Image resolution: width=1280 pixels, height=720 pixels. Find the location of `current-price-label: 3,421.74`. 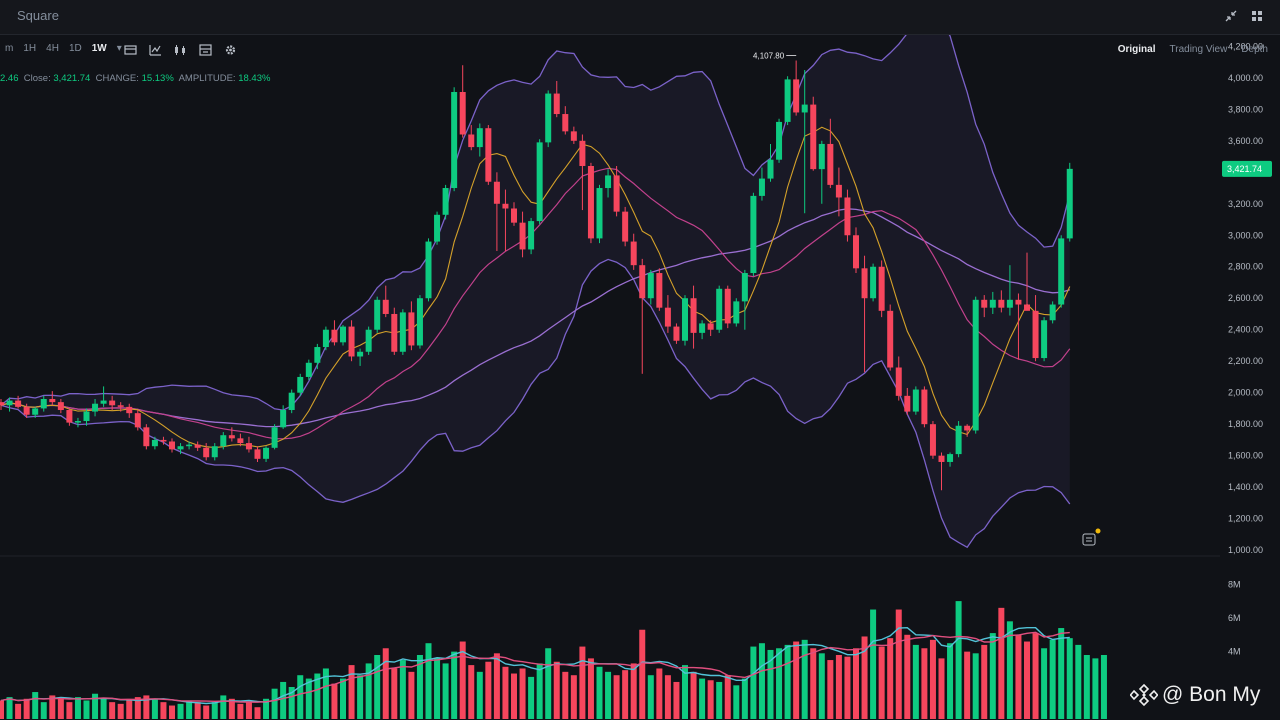

current-price-label: 3,421.74 is located at coordinates (1244, 169).